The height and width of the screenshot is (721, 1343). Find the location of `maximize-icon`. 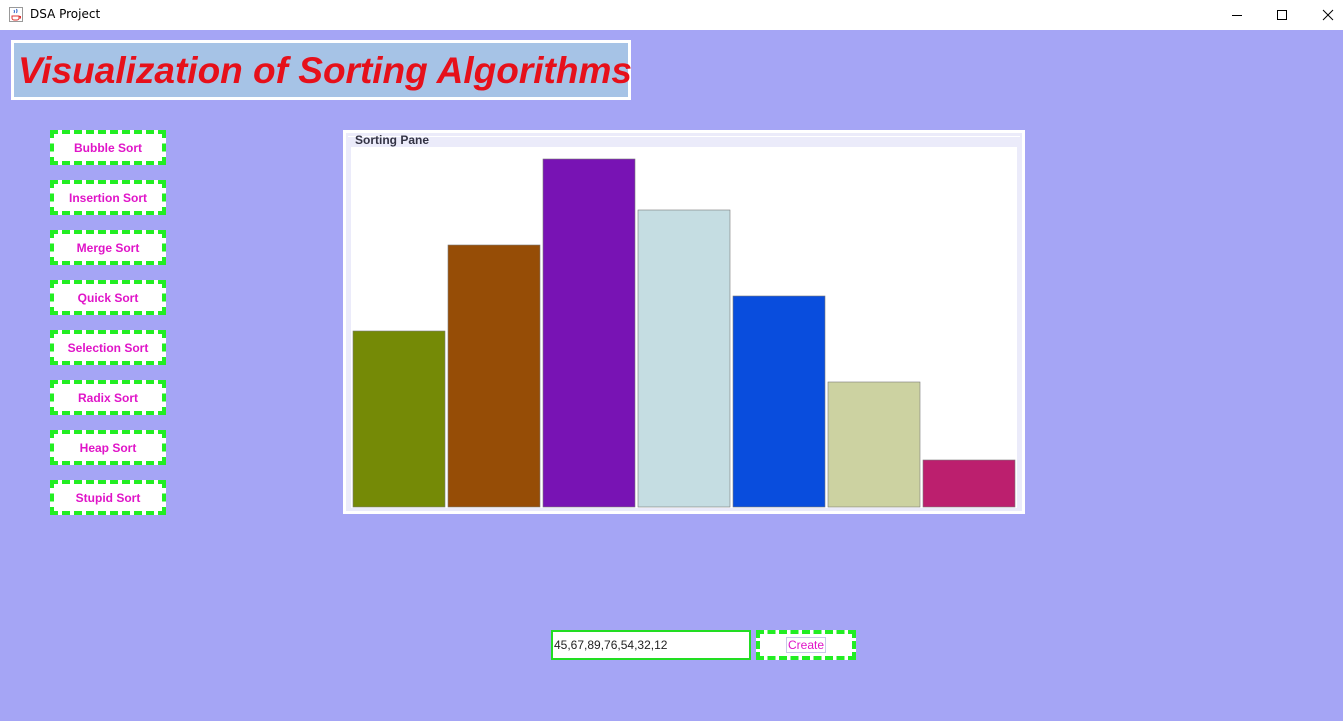

maximize-icon is located at coordinates (1282, 15).